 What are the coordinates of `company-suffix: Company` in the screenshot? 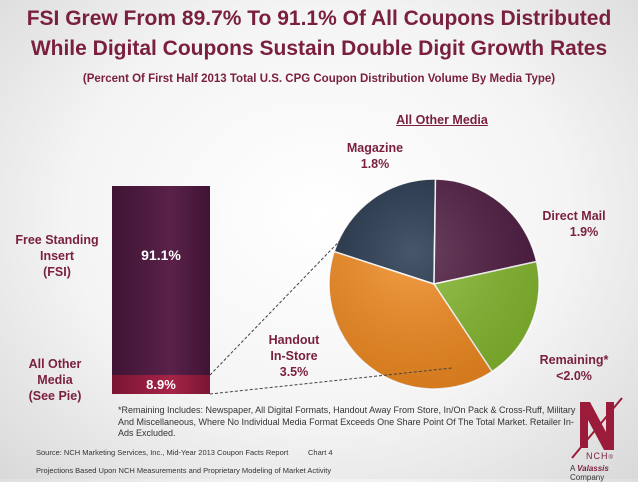 It's located at (587, 477).